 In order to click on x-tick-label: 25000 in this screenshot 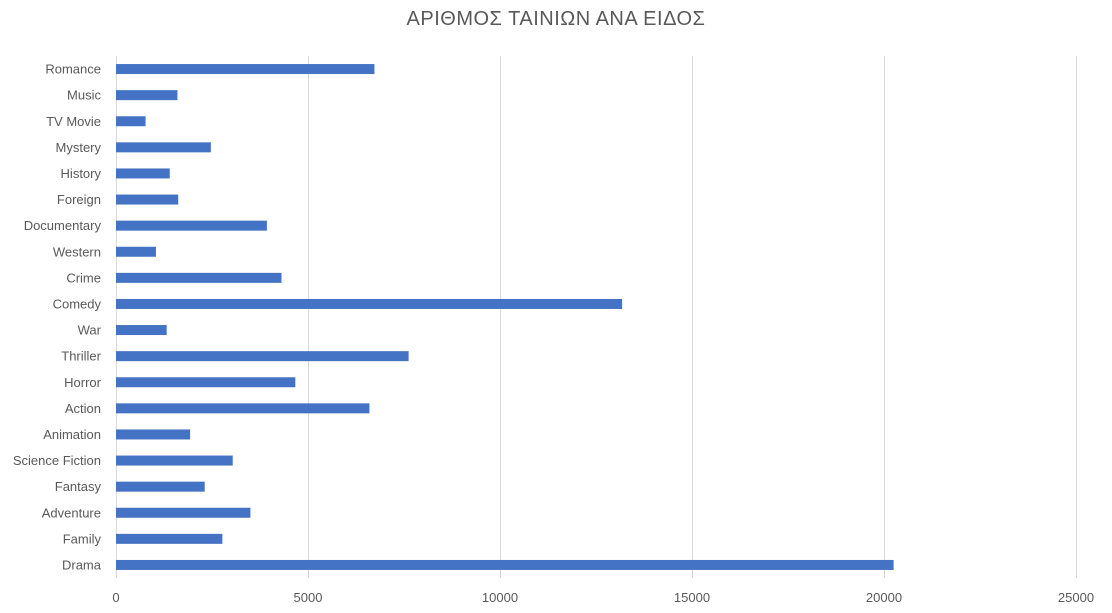, I will do `click(1076, 597)`.